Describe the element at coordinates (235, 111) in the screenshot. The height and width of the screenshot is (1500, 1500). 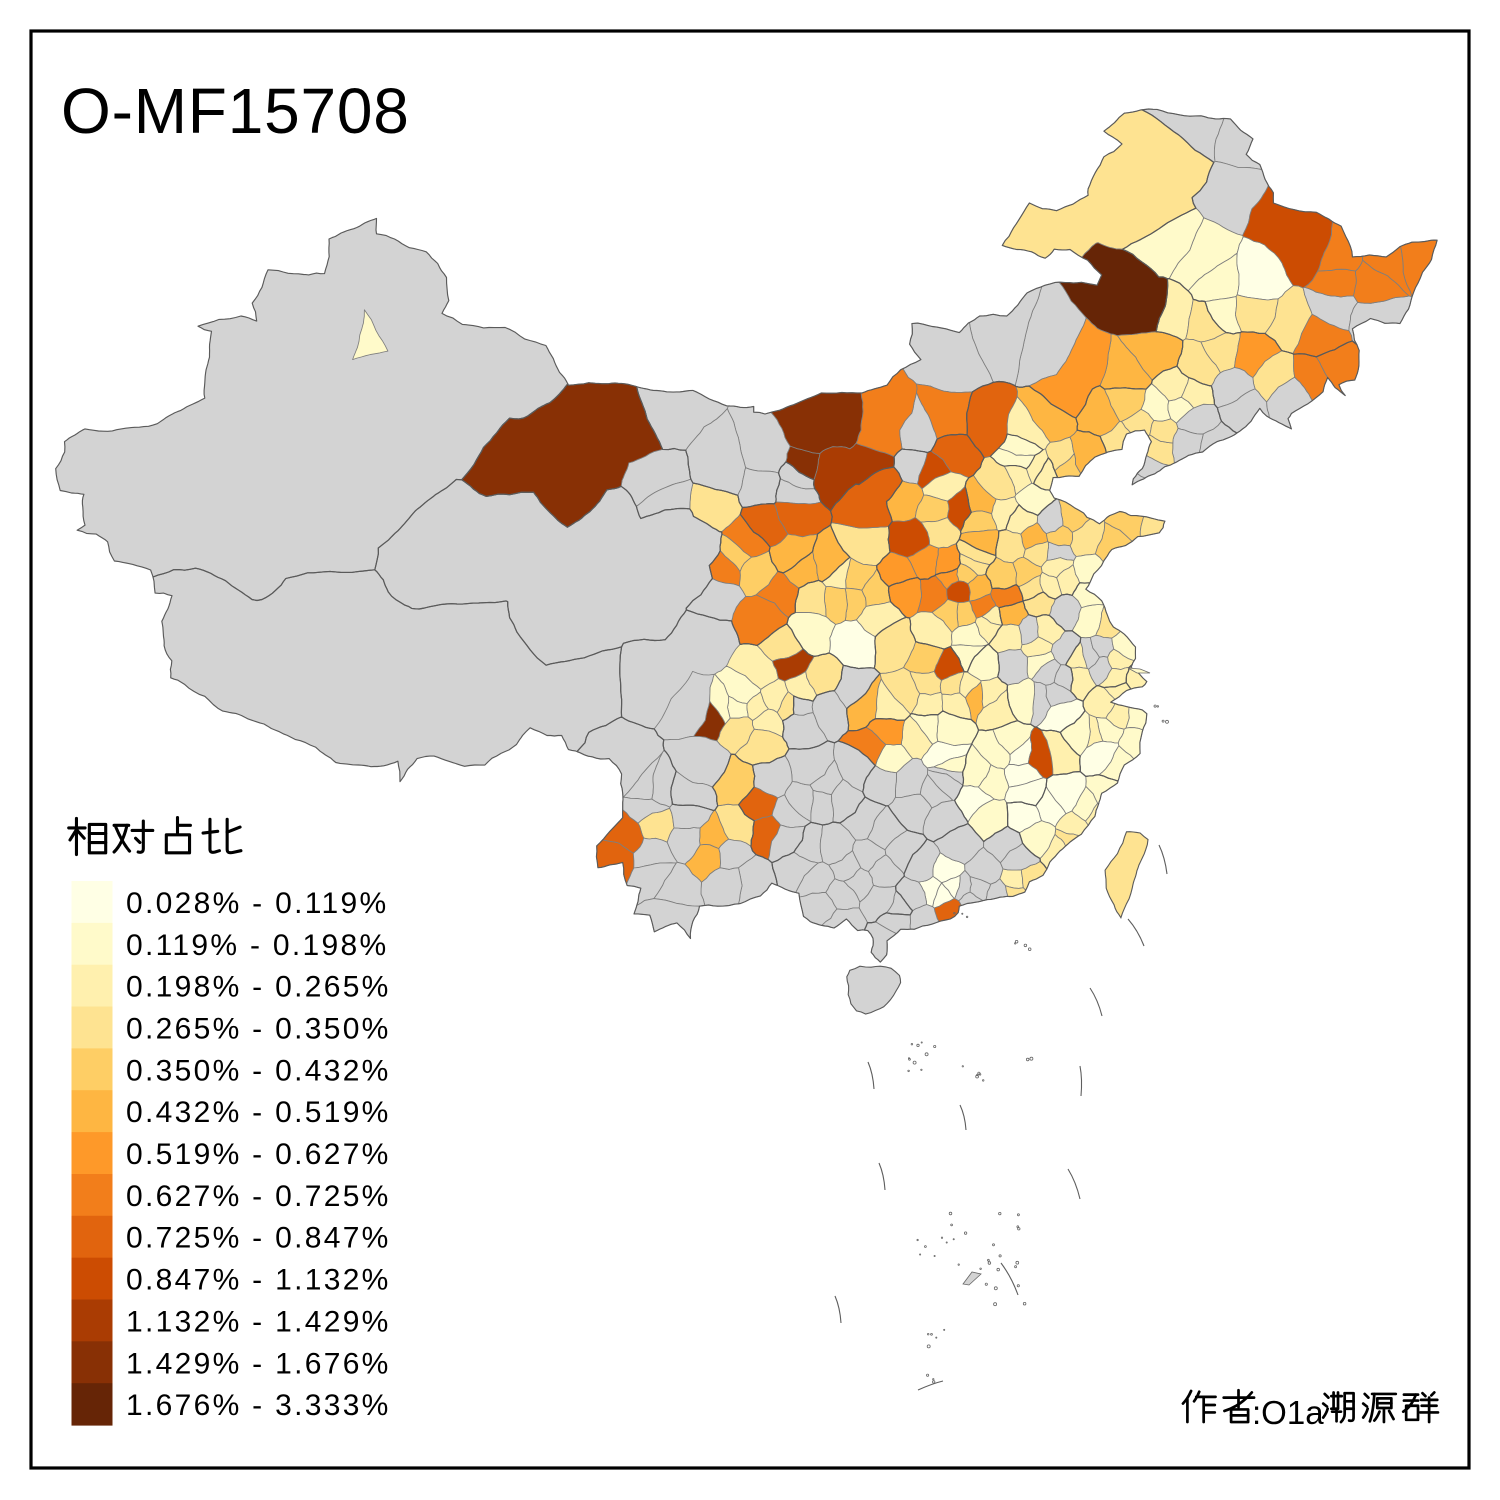
I see `svg-text: O-MF15708` at that location.